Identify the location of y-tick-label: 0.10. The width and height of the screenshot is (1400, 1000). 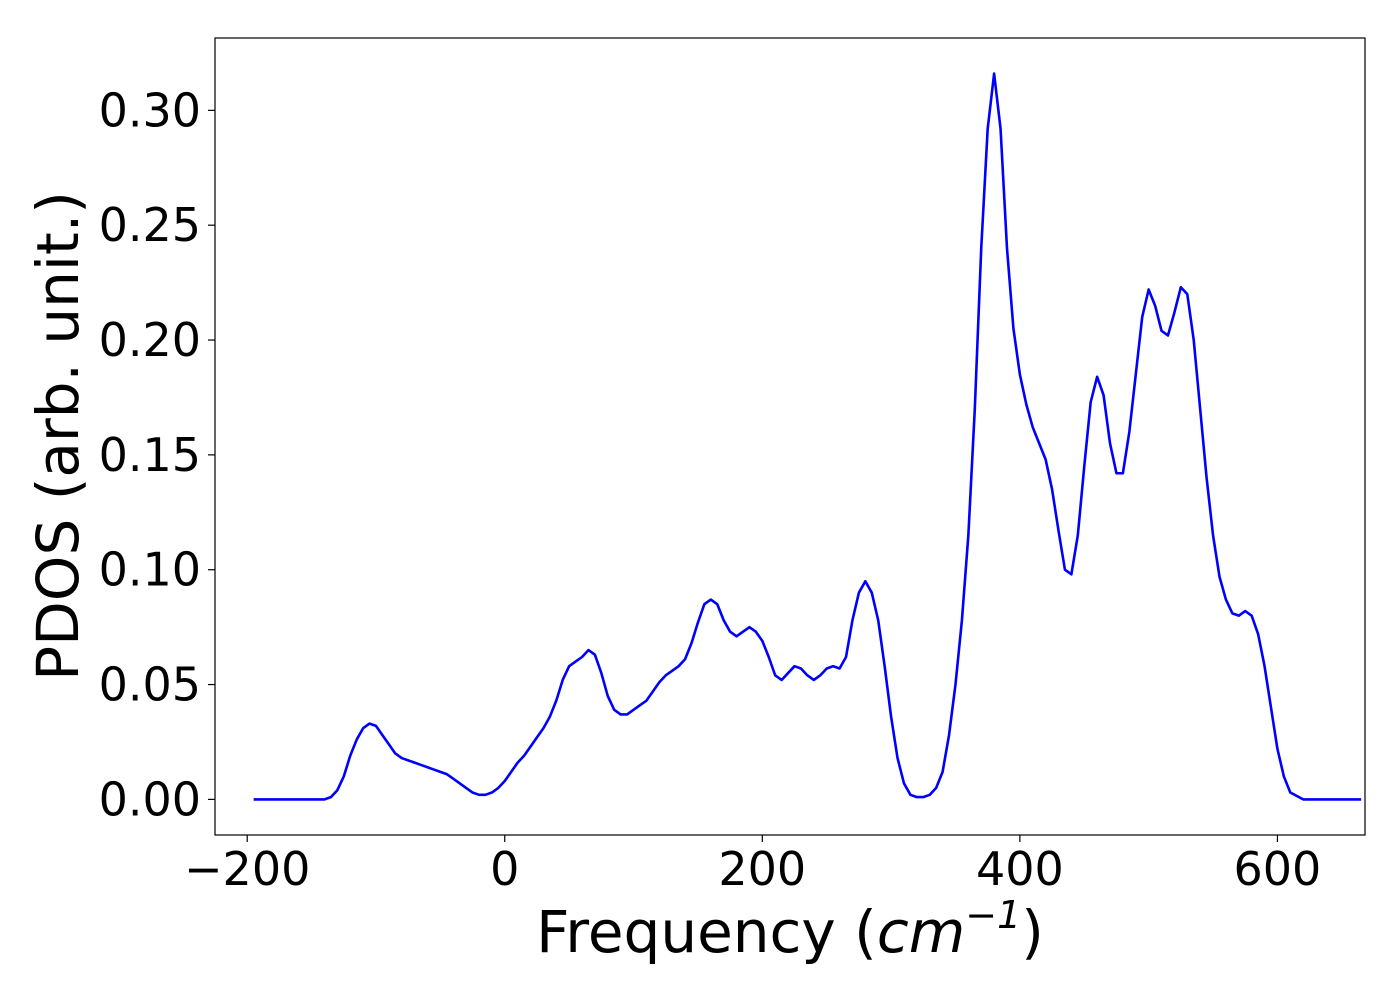
(150, 570).